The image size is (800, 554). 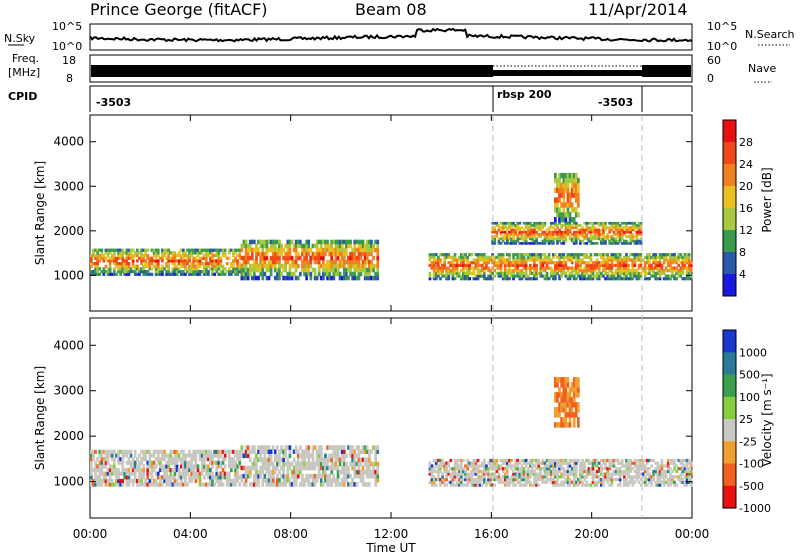 What do you see at coordinates (68, 186) in the screenshot?
I see `power-ytick-label: 3000` at bounding box center [68, 186].